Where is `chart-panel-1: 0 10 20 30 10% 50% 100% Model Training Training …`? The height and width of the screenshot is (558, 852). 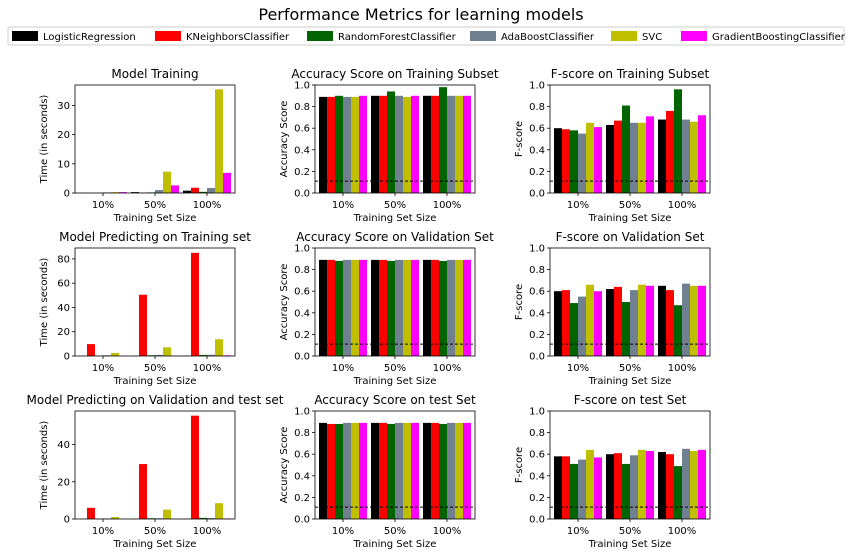
chart-panel-1: 0 10 20 30 10% 50% 100% Model Training Training … is located at coordinates (137, 145).